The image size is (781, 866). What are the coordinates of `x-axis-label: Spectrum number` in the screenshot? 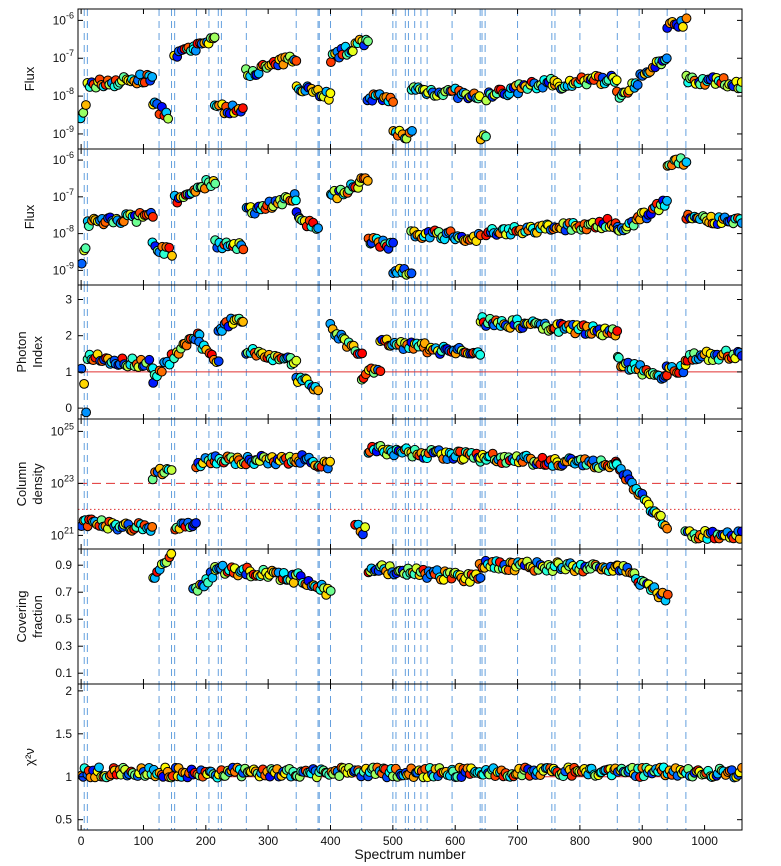 It's located at (410, 854).